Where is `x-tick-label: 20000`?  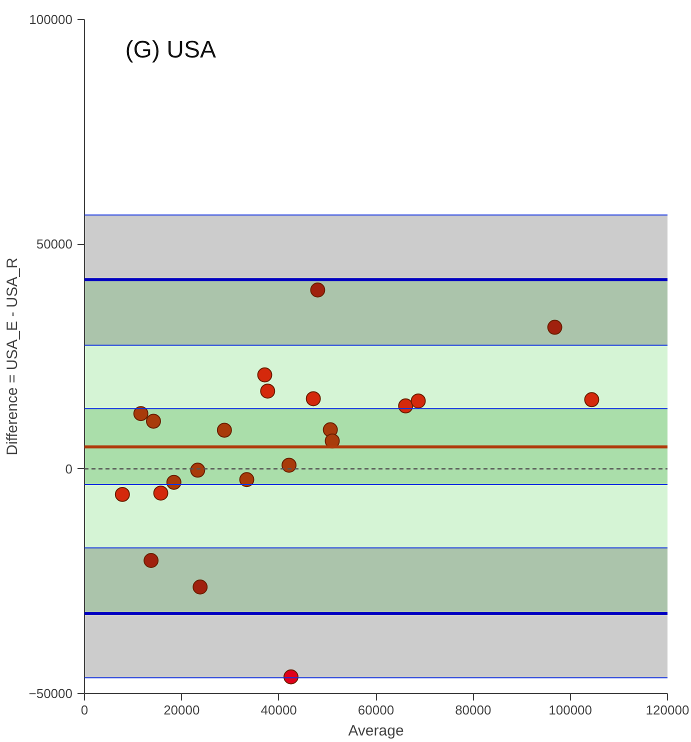 x-tick-label: 20000 is located at coordinates (182, 710).